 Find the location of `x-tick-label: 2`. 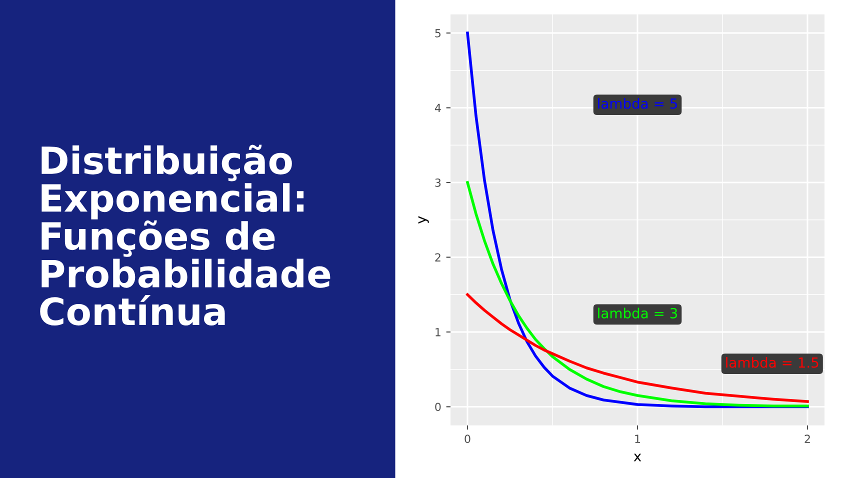

x-tick-label: 2 is located at coordinates (807, 438).